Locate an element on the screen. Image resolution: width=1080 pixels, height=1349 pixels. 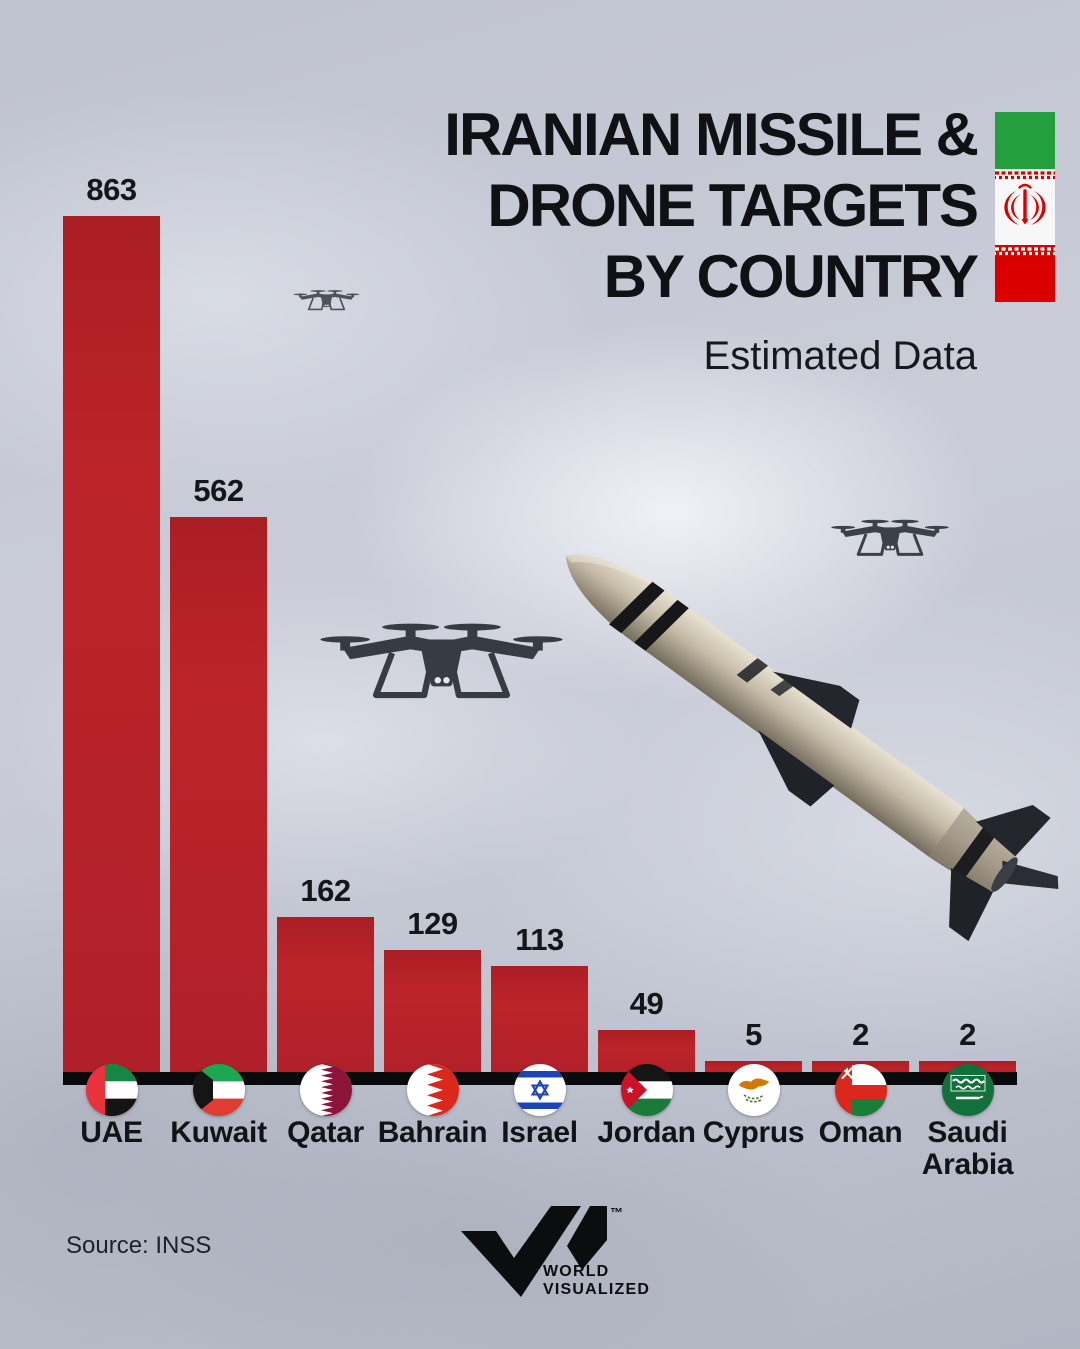
saudi-arabia-flag-icon is located at coordinates (967, 1090).